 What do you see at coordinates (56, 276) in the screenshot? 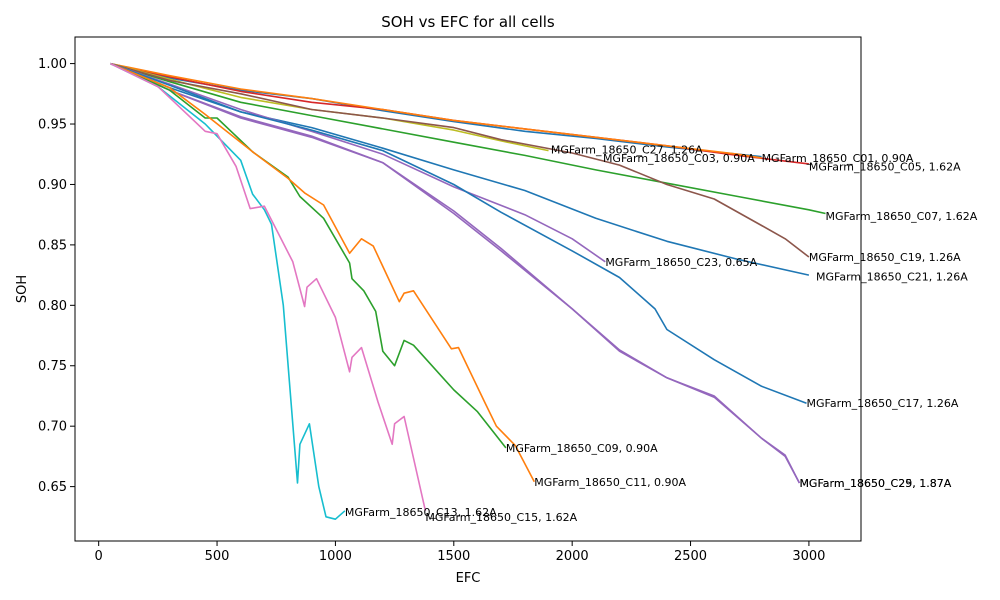
I see `y-axis: 0.65 0.70 0.75 0.80 0.85 0.90 0.95 1.00` at bounding box center [56, 276].